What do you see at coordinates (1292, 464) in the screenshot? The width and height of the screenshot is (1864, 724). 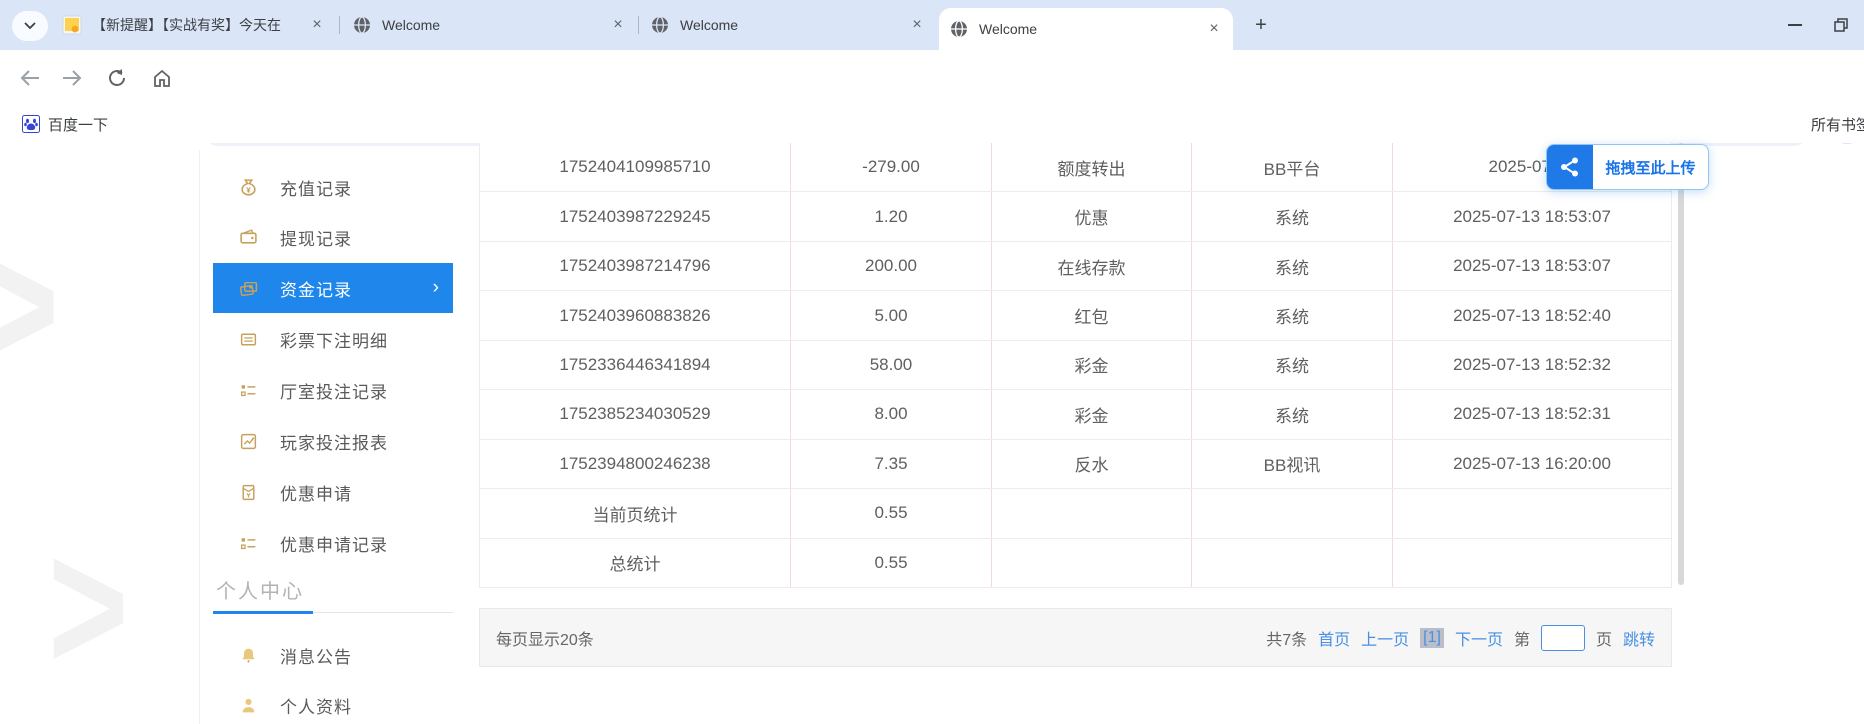 I see `cell-platform: BB视讯` at bounding box center [1292, 464].